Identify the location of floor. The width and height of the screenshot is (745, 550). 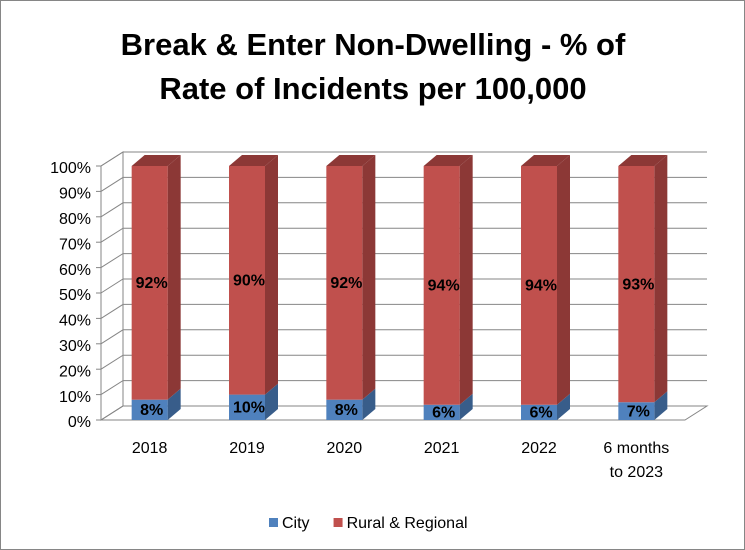
(404, 413).